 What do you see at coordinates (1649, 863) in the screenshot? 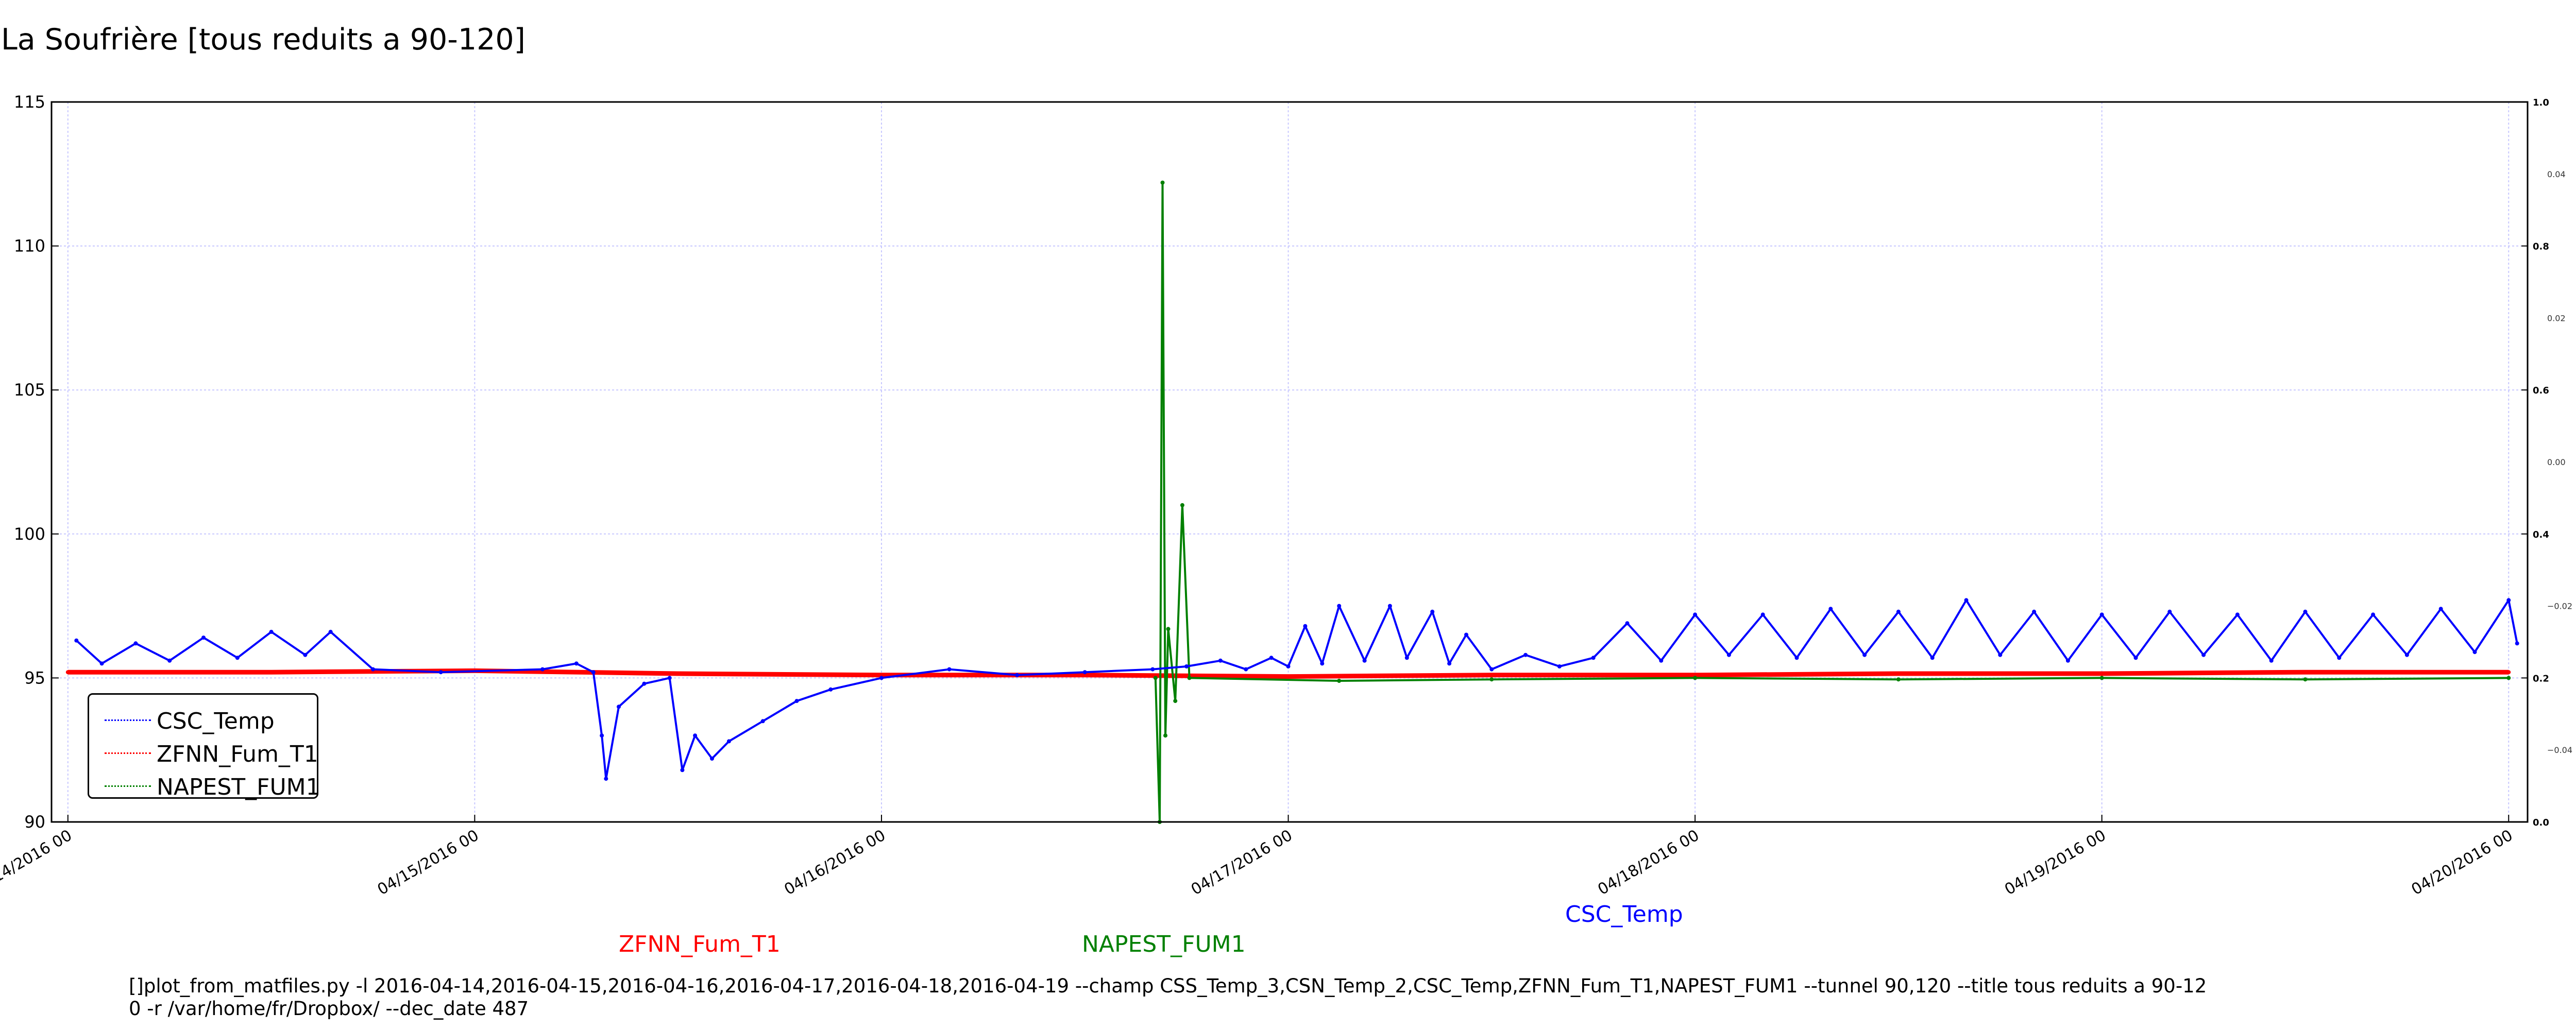
I see `x-tick-label: 04/18/2016 00` at bounding box center [1649, 863].